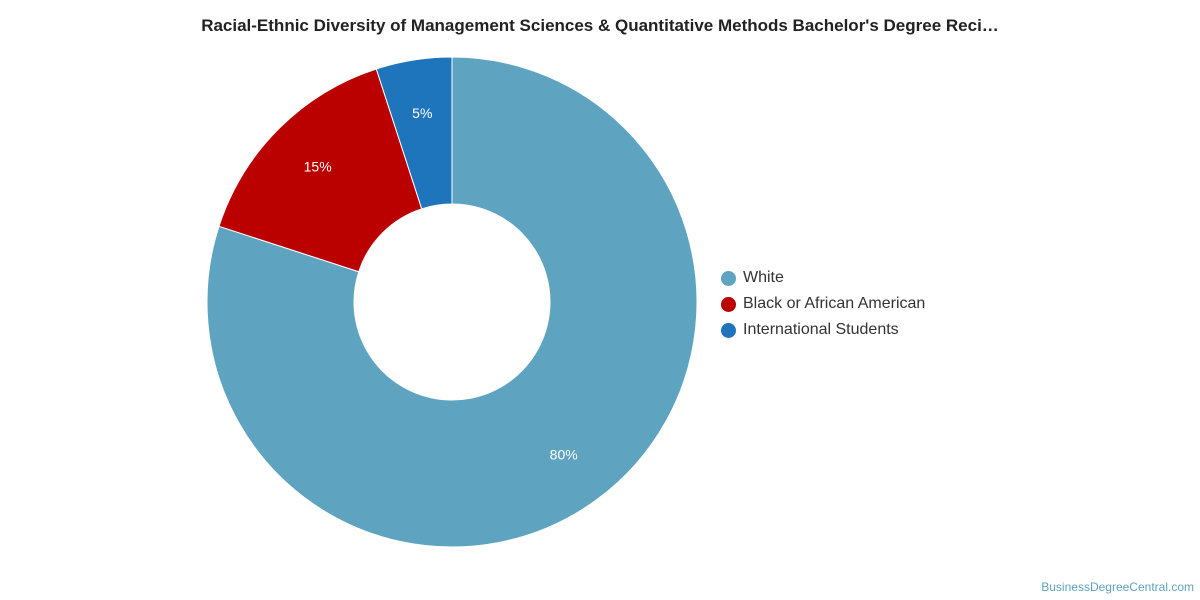 The image size is (1200, 600). Describe the element at coordinates (834, 303) in the screenshot. I see `legend-label-black-or-african-american: Black or African American` at that location.